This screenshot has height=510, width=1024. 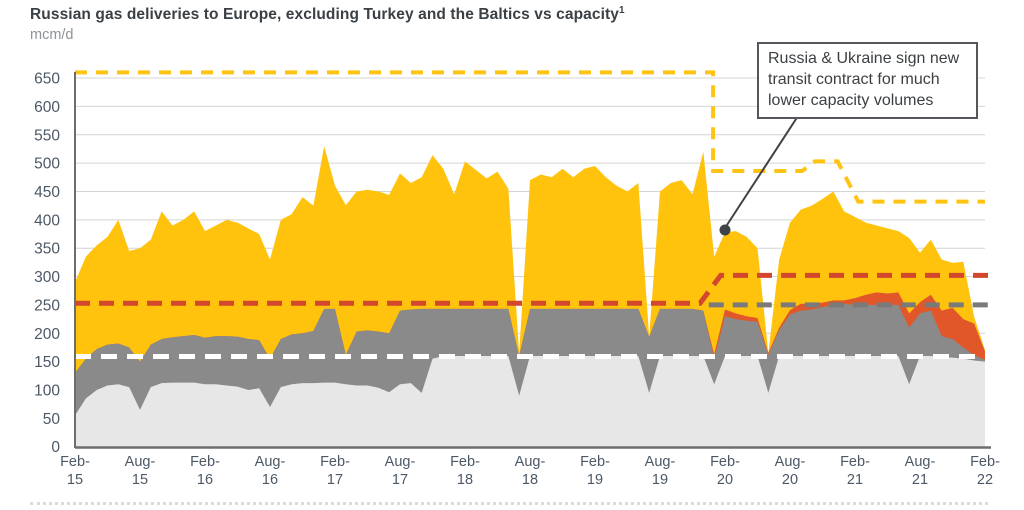 What do you see at coordinates (47, 220) in the screenshot?
I see `y-axis-tick-label: 400` at bounding box center [47, 220].